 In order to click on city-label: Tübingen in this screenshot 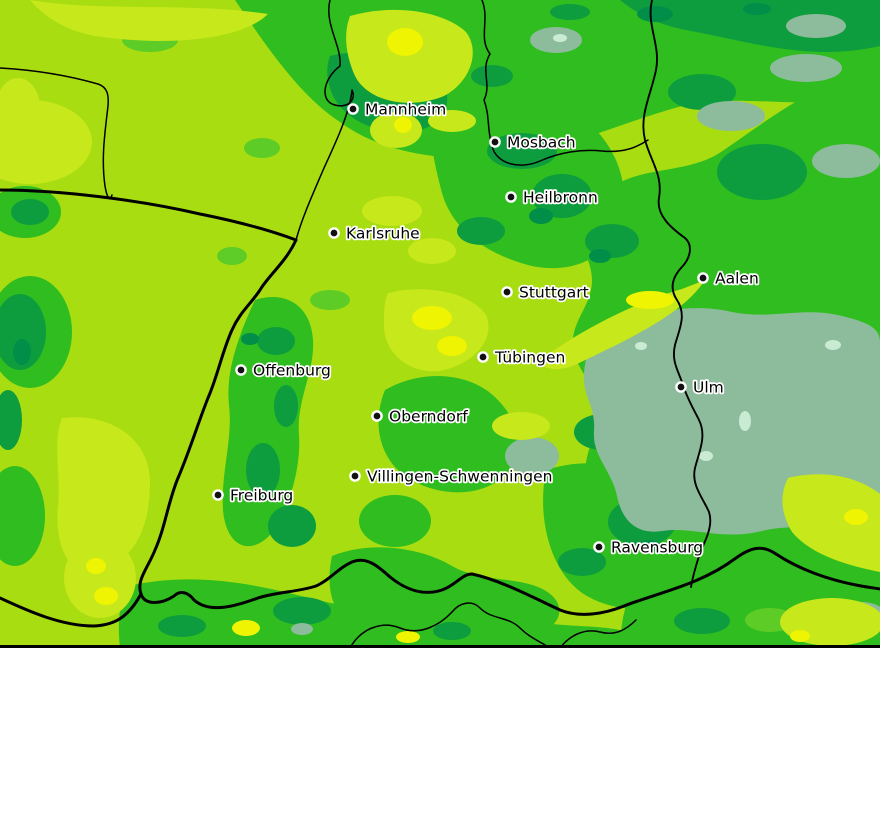, I will do `click(529, 358)`.